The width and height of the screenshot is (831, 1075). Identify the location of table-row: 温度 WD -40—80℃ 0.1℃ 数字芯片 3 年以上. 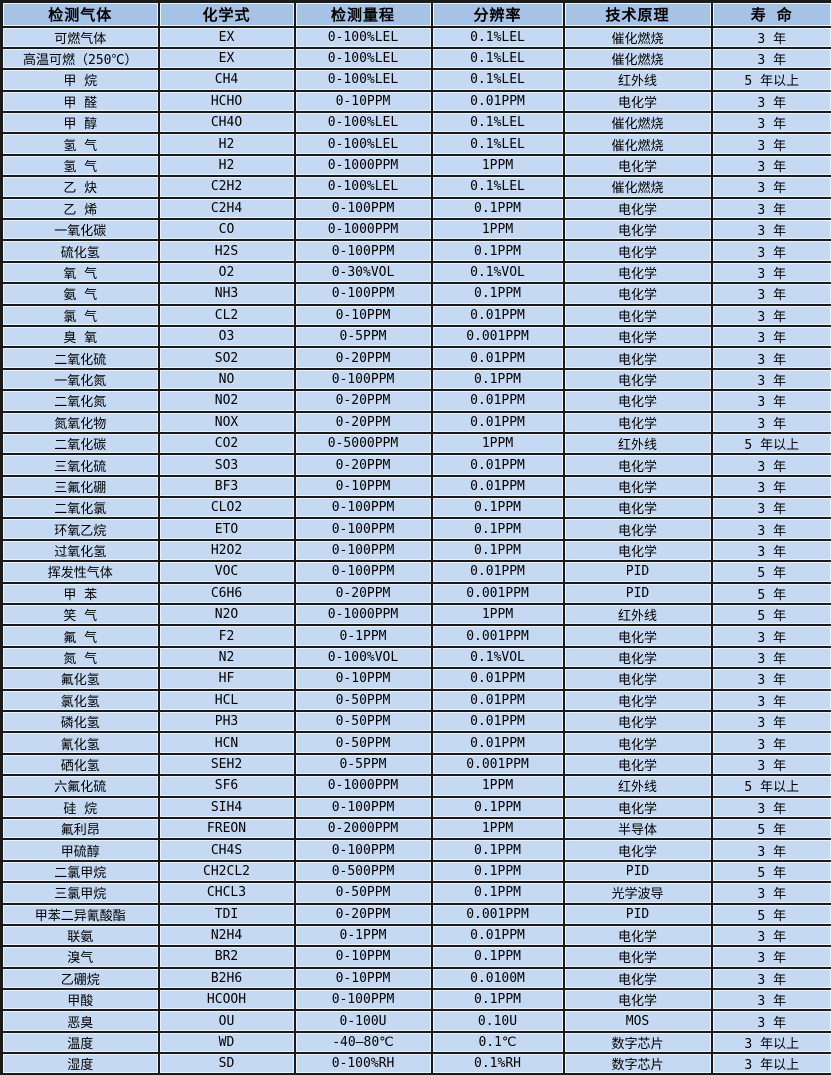
(415, 1042).